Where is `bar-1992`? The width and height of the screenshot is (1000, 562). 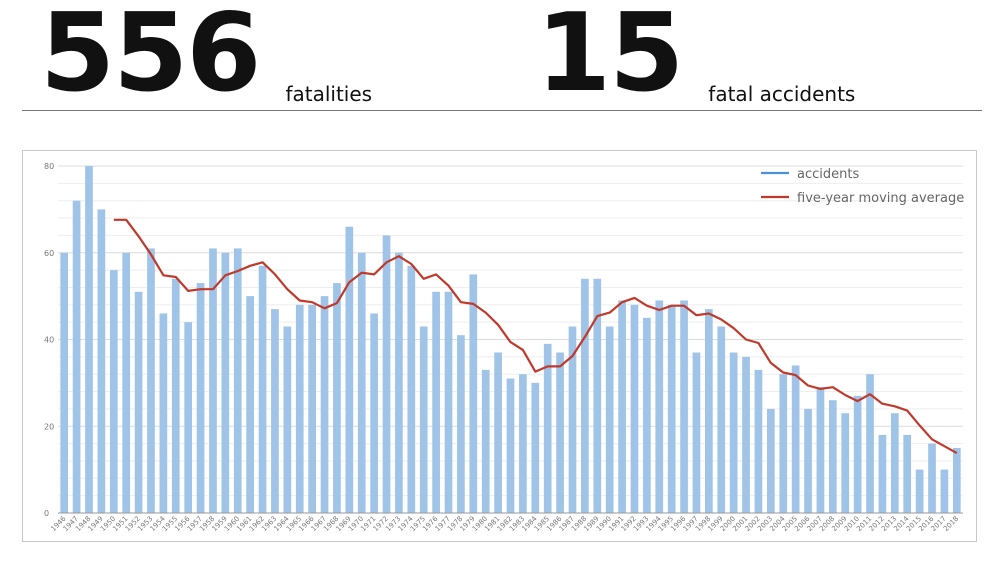
bar-1992 is located at coordinates (634, 408).